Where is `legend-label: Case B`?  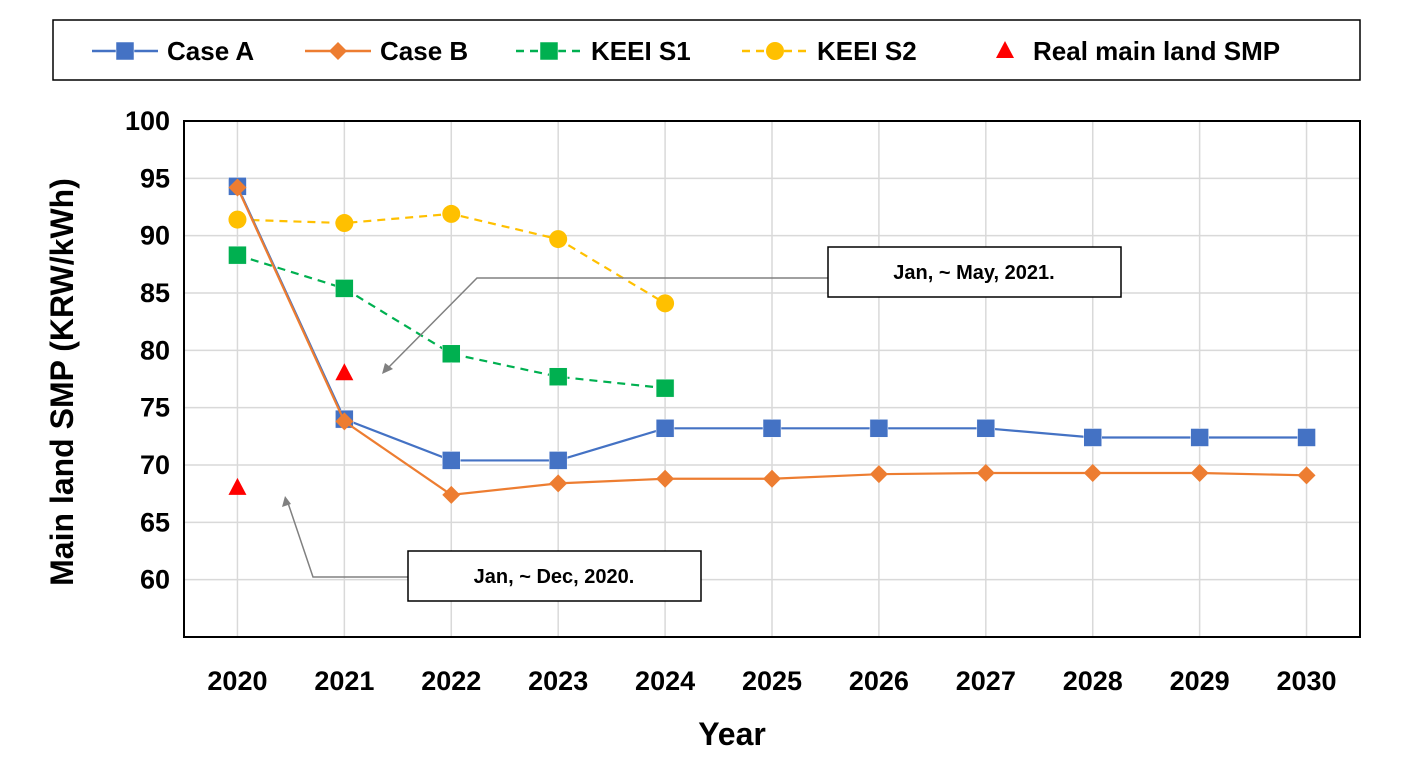 legend-label: Case B is located at coordinates (424, 51).